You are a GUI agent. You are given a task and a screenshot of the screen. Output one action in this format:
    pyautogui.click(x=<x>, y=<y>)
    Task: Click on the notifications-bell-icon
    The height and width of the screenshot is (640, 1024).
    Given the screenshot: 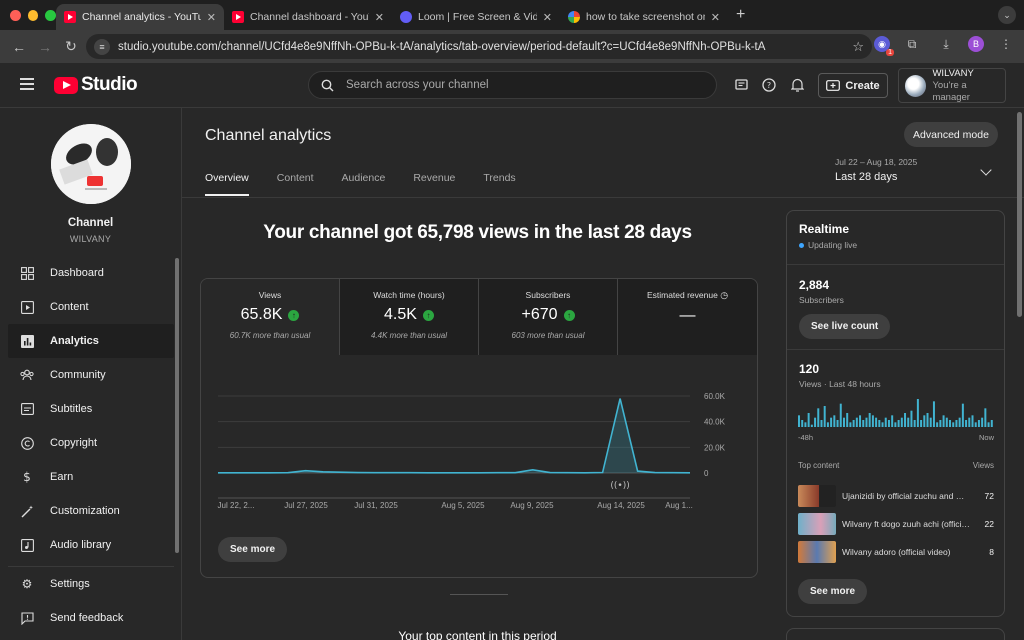 What is the action you would take?
    pyautogui.click(x=797, y=85)
    